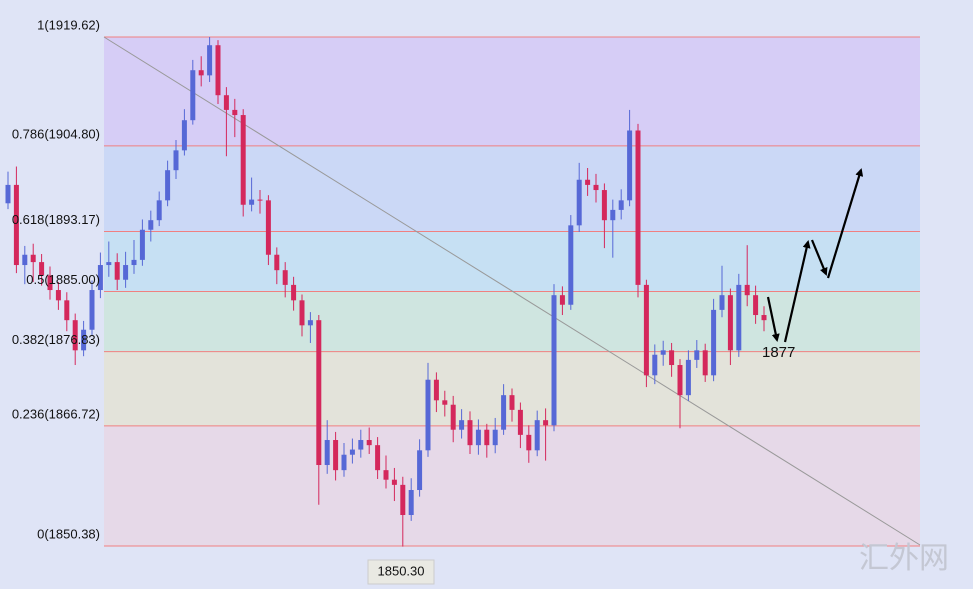 The width and height of the screenshot is (973, 589). I want to click on fib-label: 0.382(1876.83), so click(56, 339).